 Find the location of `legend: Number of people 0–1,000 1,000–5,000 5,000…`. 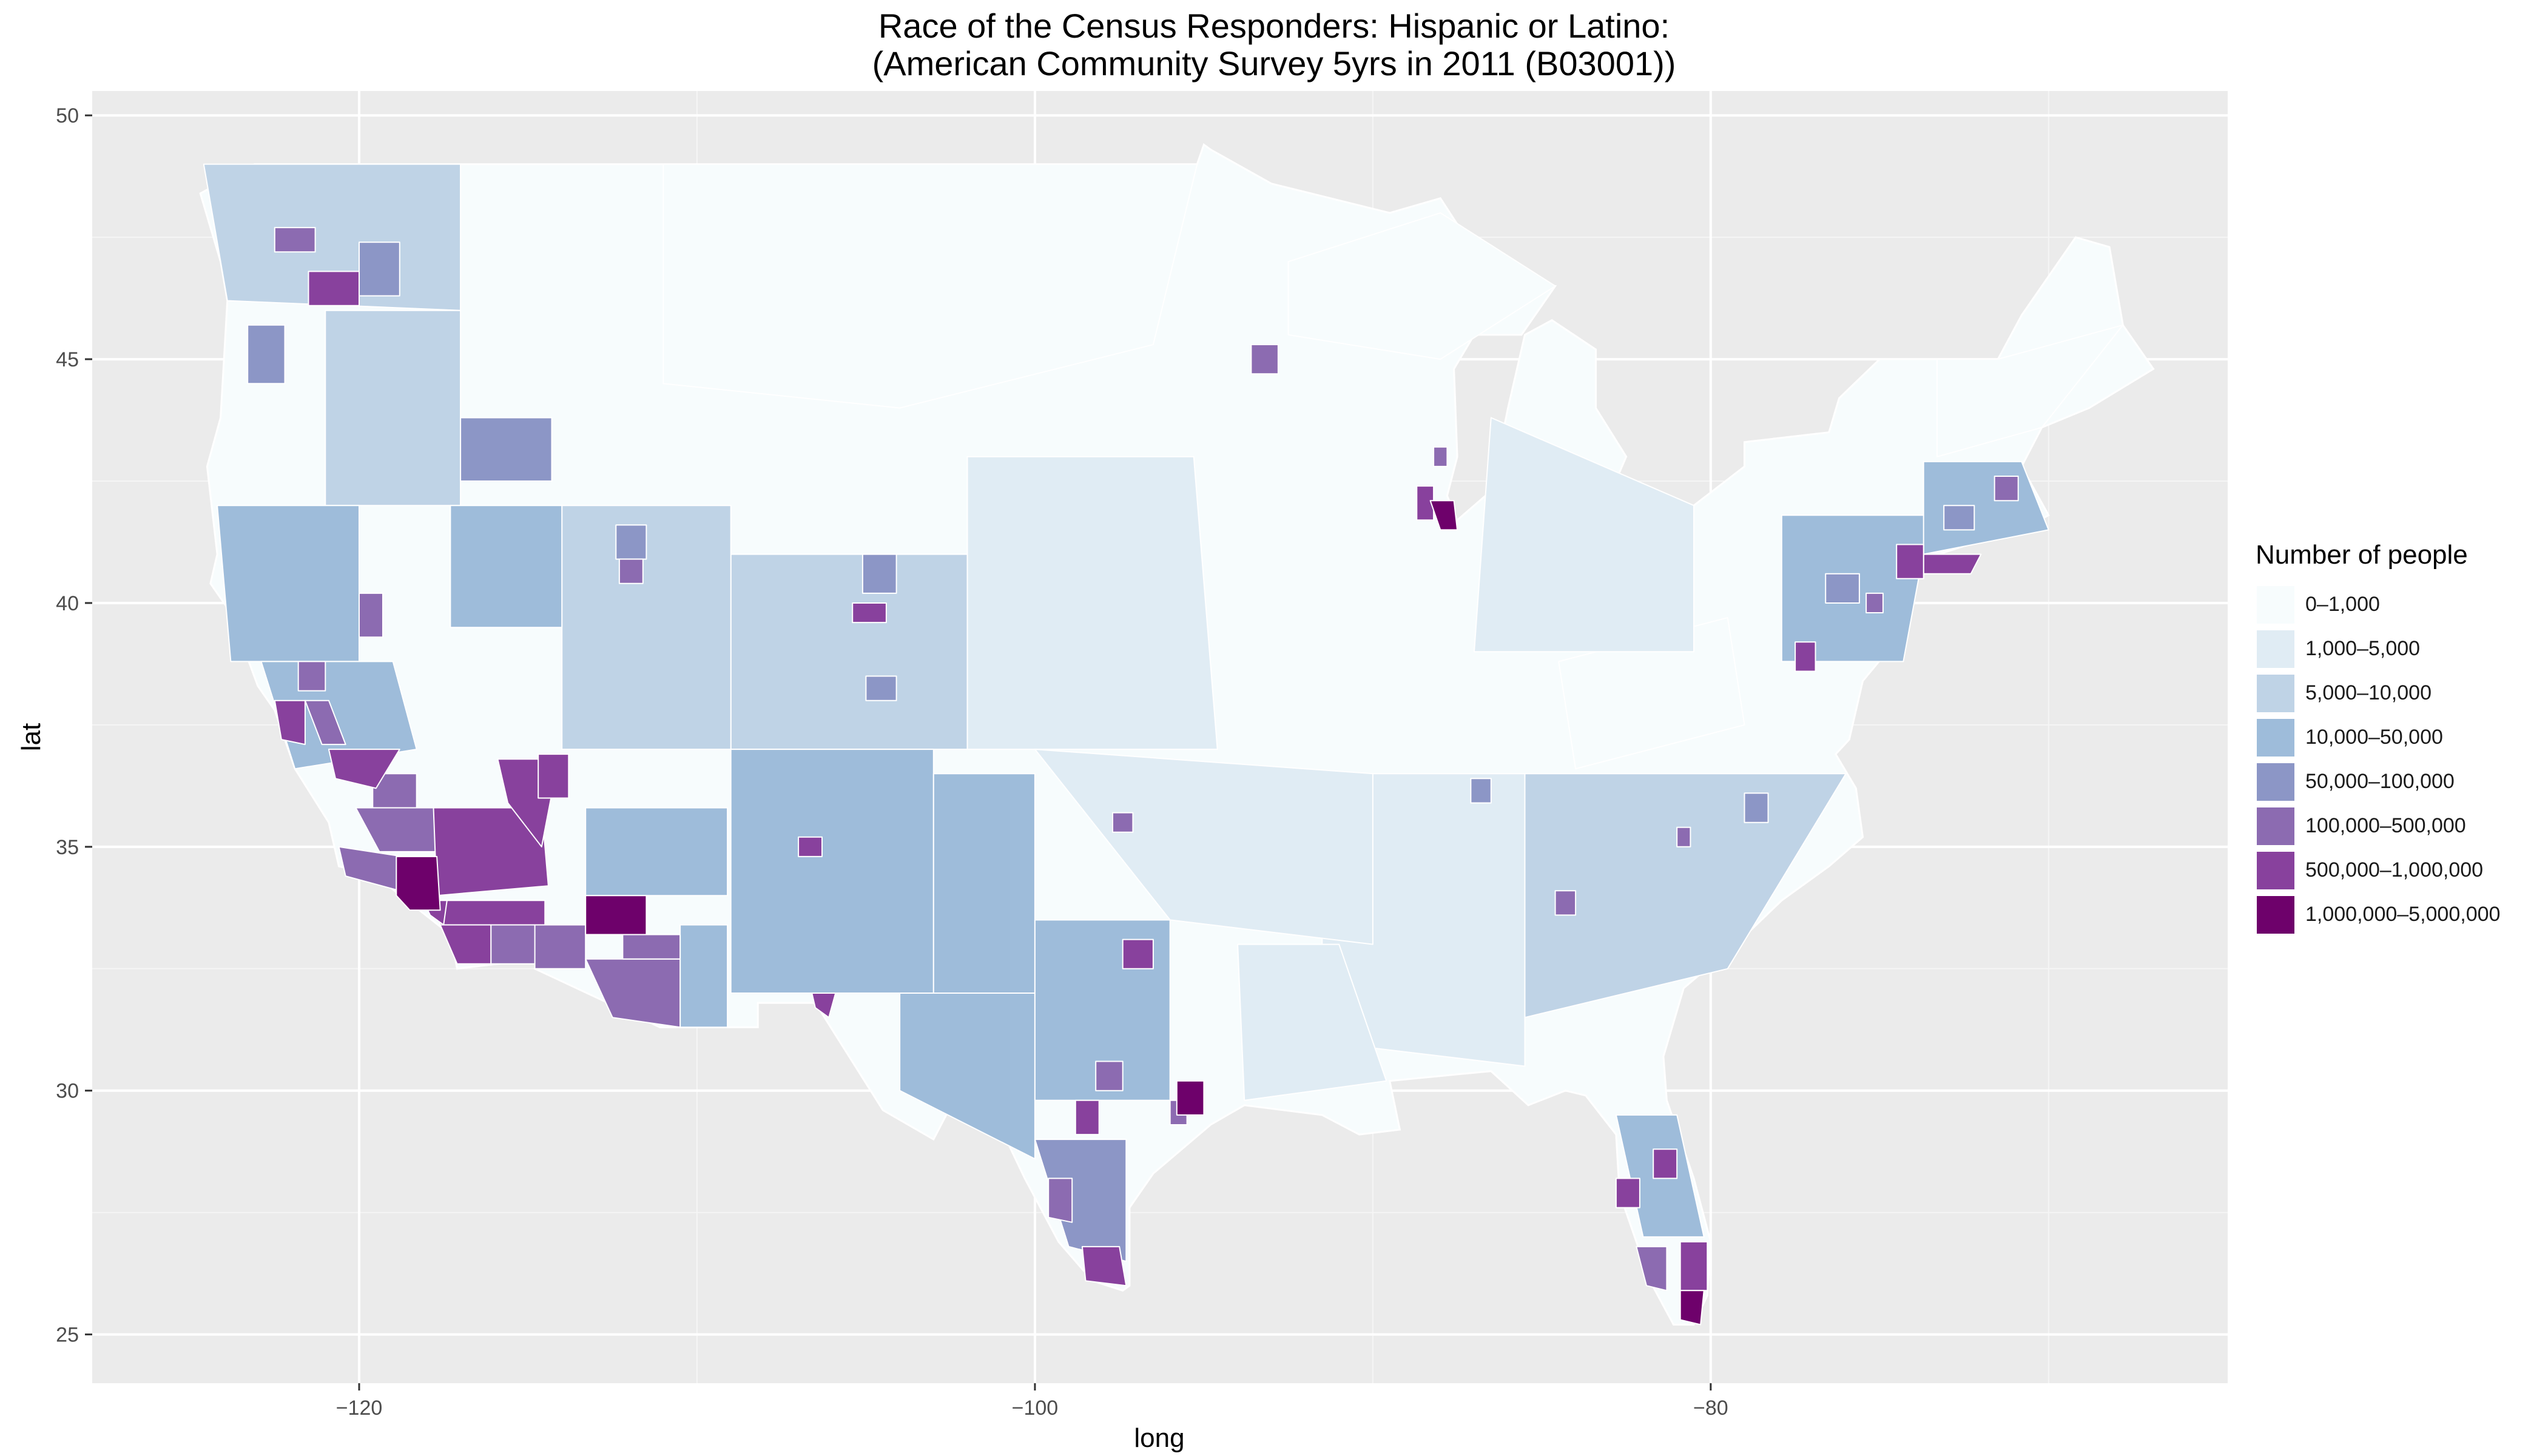

legend: Number of people 0–1,000 1,000–5,000 5,000… is located at coordinates (2378, 738).